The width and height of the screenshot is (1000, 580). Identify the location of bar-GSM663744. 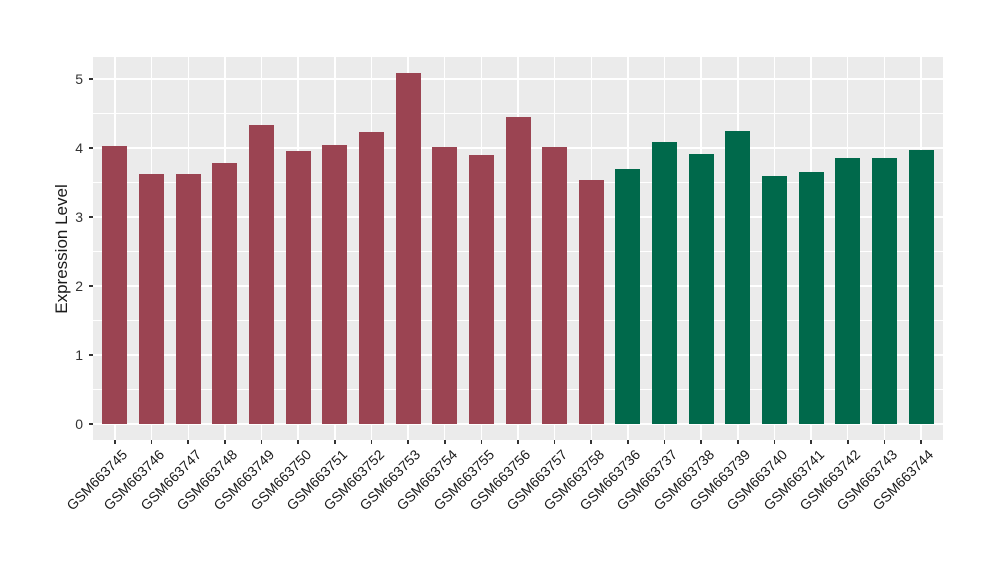
(921, 287).